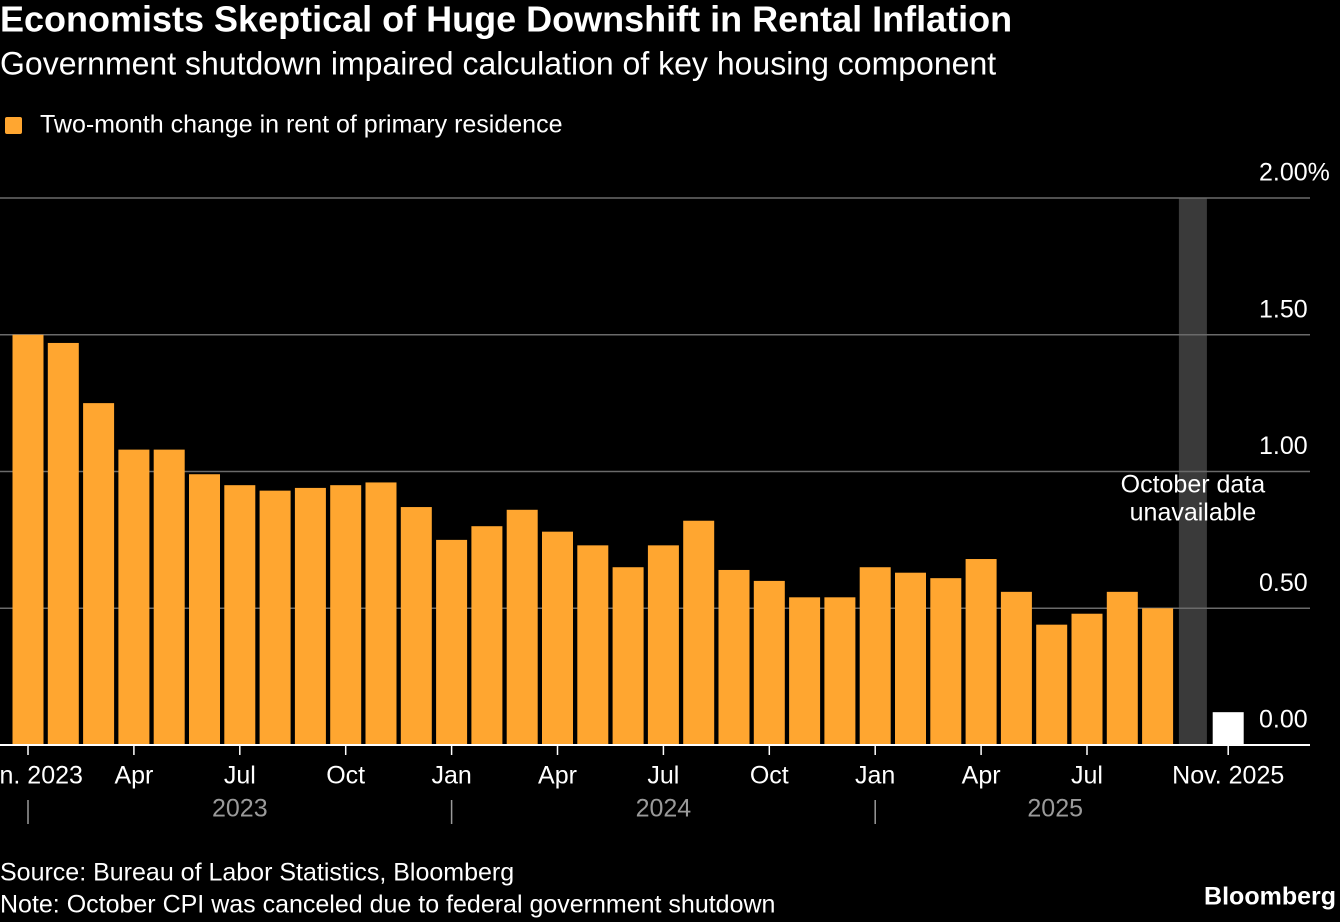  What do you see at coordinates (1283, 720) in the screenshot?
I see `y-tick-label: 0.00` at bounding box center [1283, 720].